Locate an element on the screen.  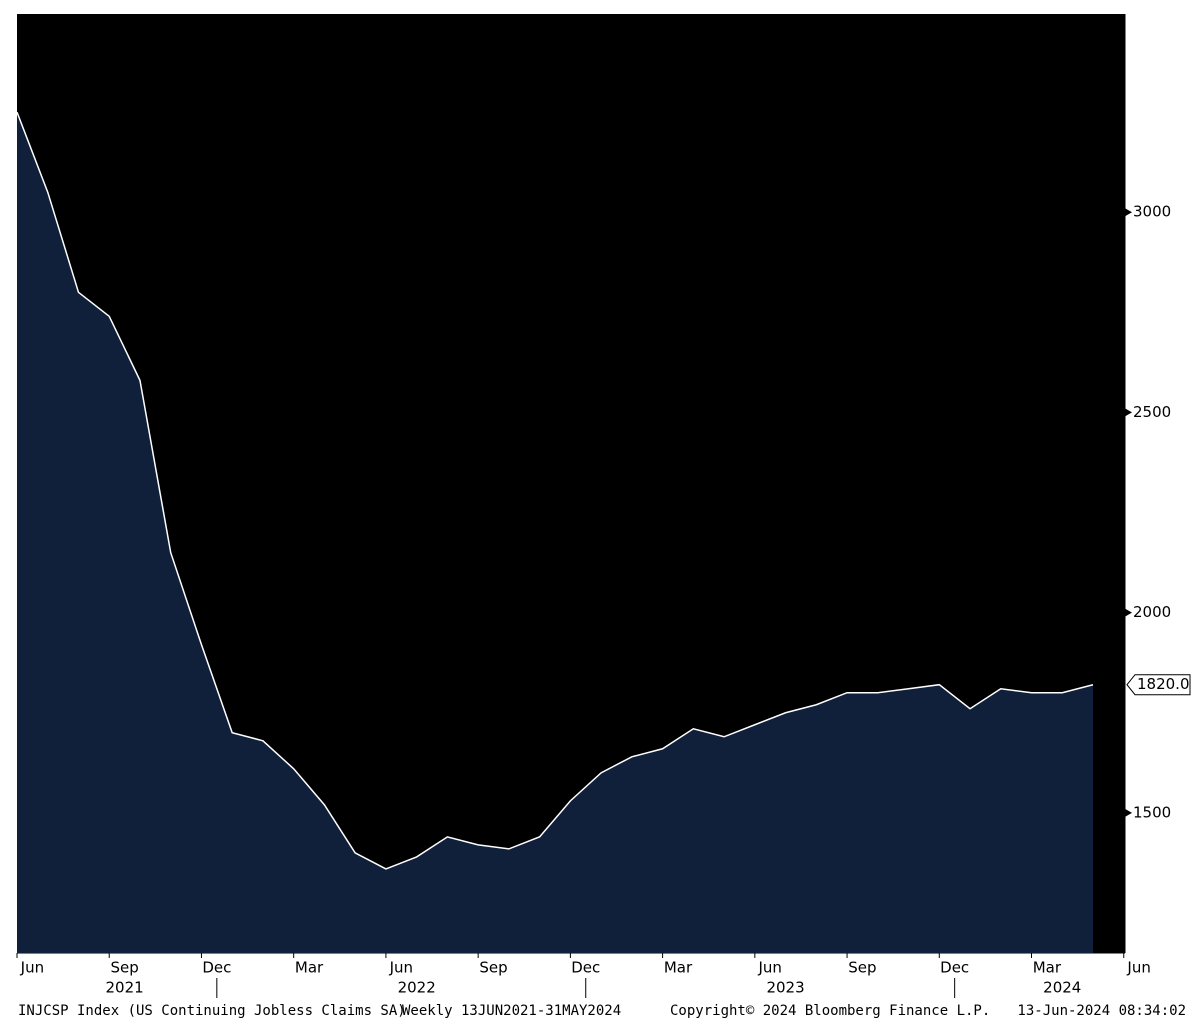
value-label: 1820.0 is located at coordinates (1163, 684).